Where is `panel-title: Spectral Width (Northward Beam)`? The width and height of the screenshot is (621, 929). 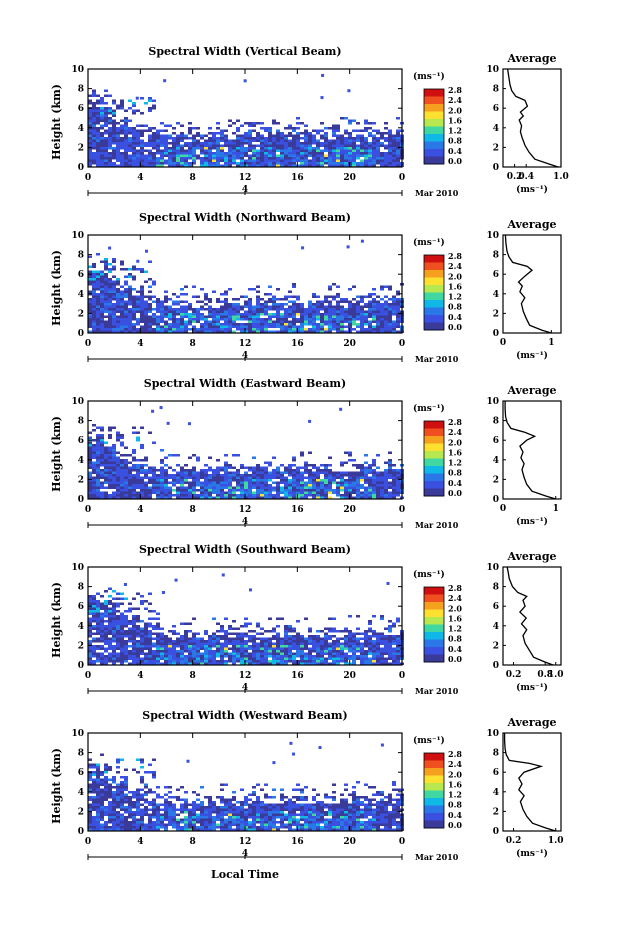
panel-title: Spectral Width (Northward Beam) is located at coordinates (245, 217).